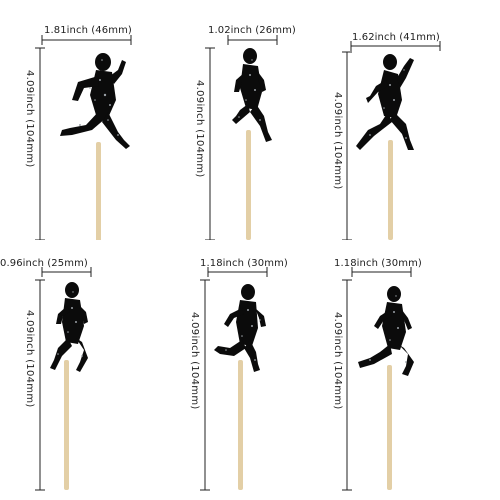 The image size is (500, 500). What do you see at coordinates (396, 37) in the screenshot?
I see `width-label: 1.62inch (41mm)` at bounding box center [396, 37].